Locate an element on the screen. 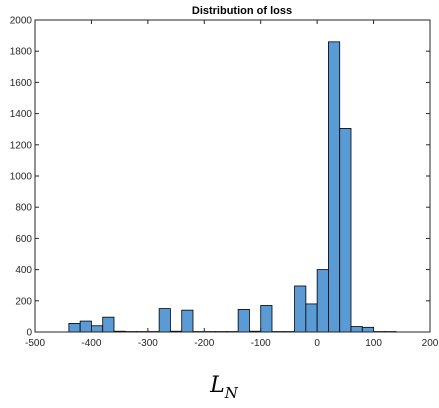  x-axis-label-subscript: N is located at coordinates (231, 393).